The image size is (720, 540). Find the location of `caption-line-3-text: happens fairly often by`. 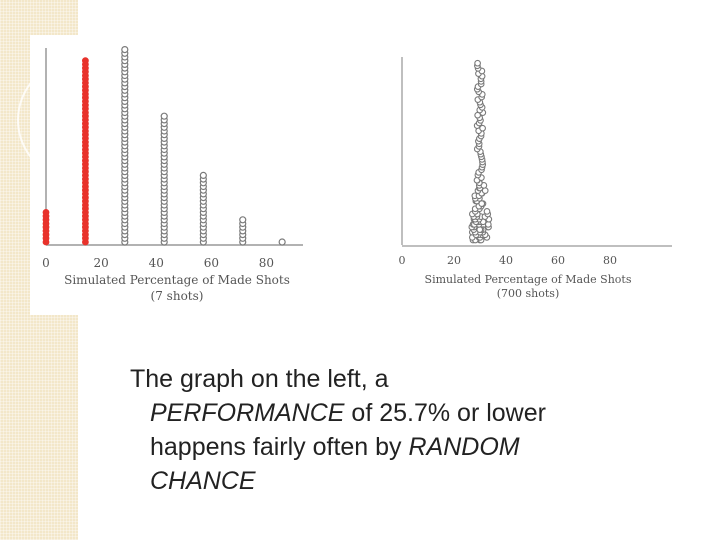

caption-line-3-text: happens fairly often by is located at coordinates (279, 447).